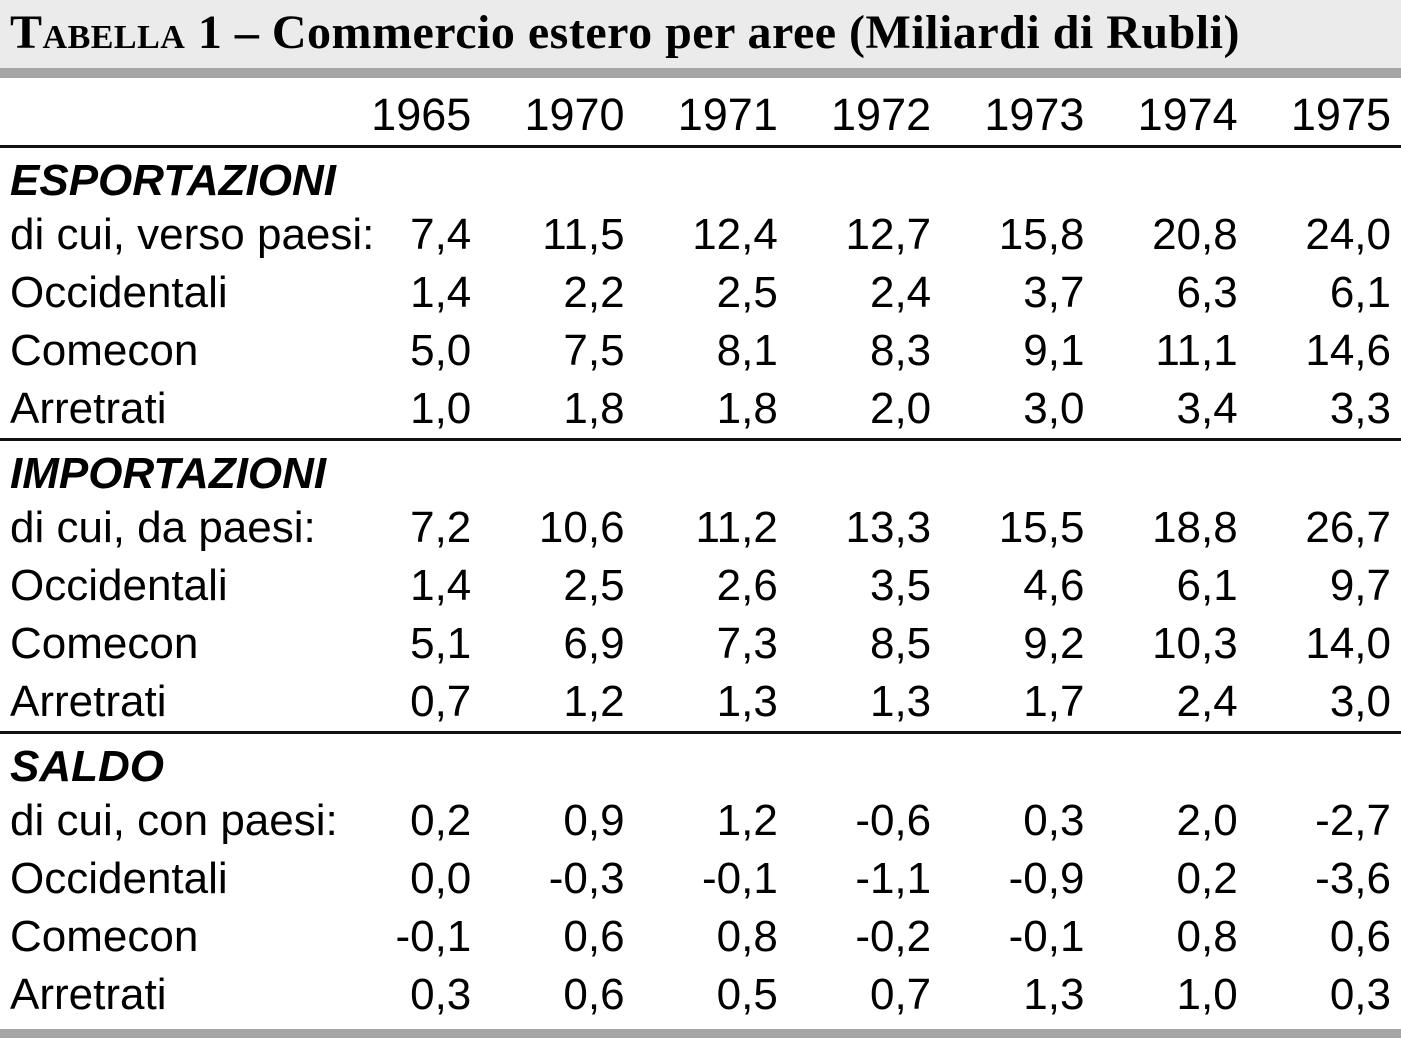 This screenshot has height=1041, width=1401. Describe the element at coordinates (1054, 643) in the screenshot. I see `value-cell: 9,2` at that location.